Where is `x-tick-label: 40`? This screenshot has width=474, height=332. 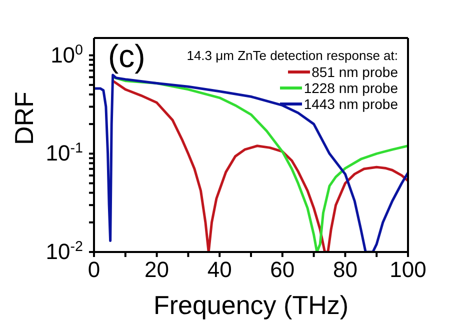
x-tick-label: 40 is located at coordinates (219, 269).